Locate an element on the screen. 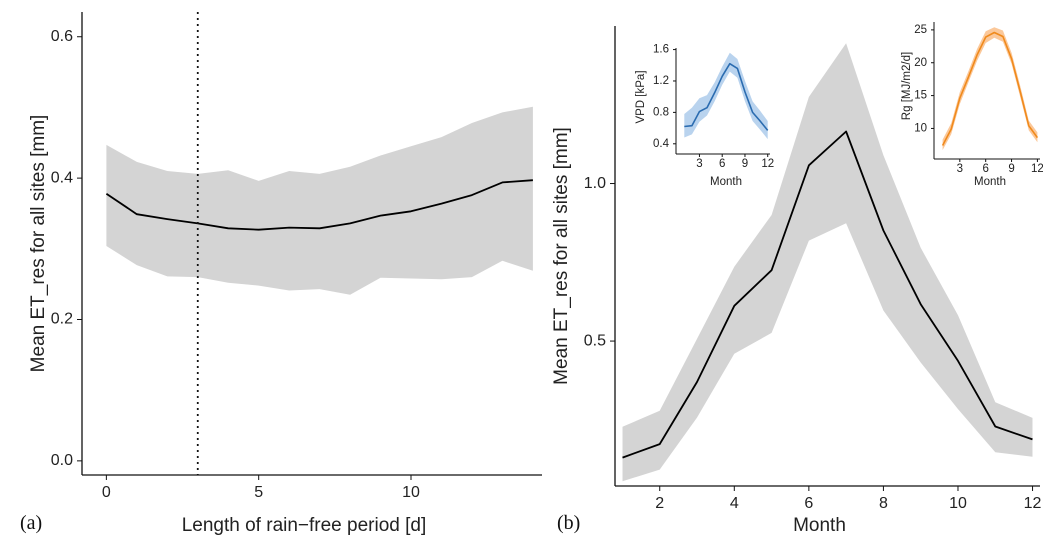 This screenshot has width=1043, height=544. inset_rg-band is located at coordinates (990, 89).